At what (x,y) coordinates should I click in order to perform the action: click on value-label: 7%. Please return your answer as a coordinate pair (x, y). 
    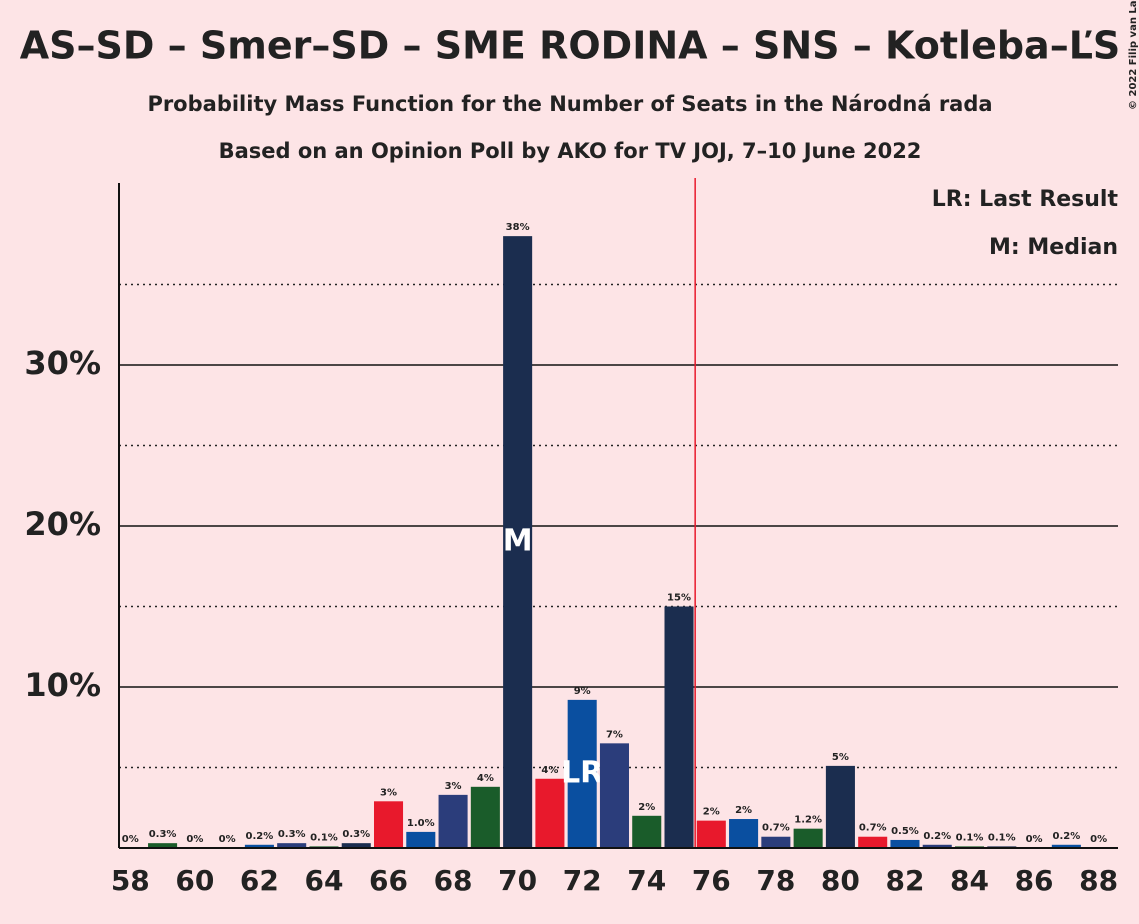
    Looking at the image, I should click on (614, 734).